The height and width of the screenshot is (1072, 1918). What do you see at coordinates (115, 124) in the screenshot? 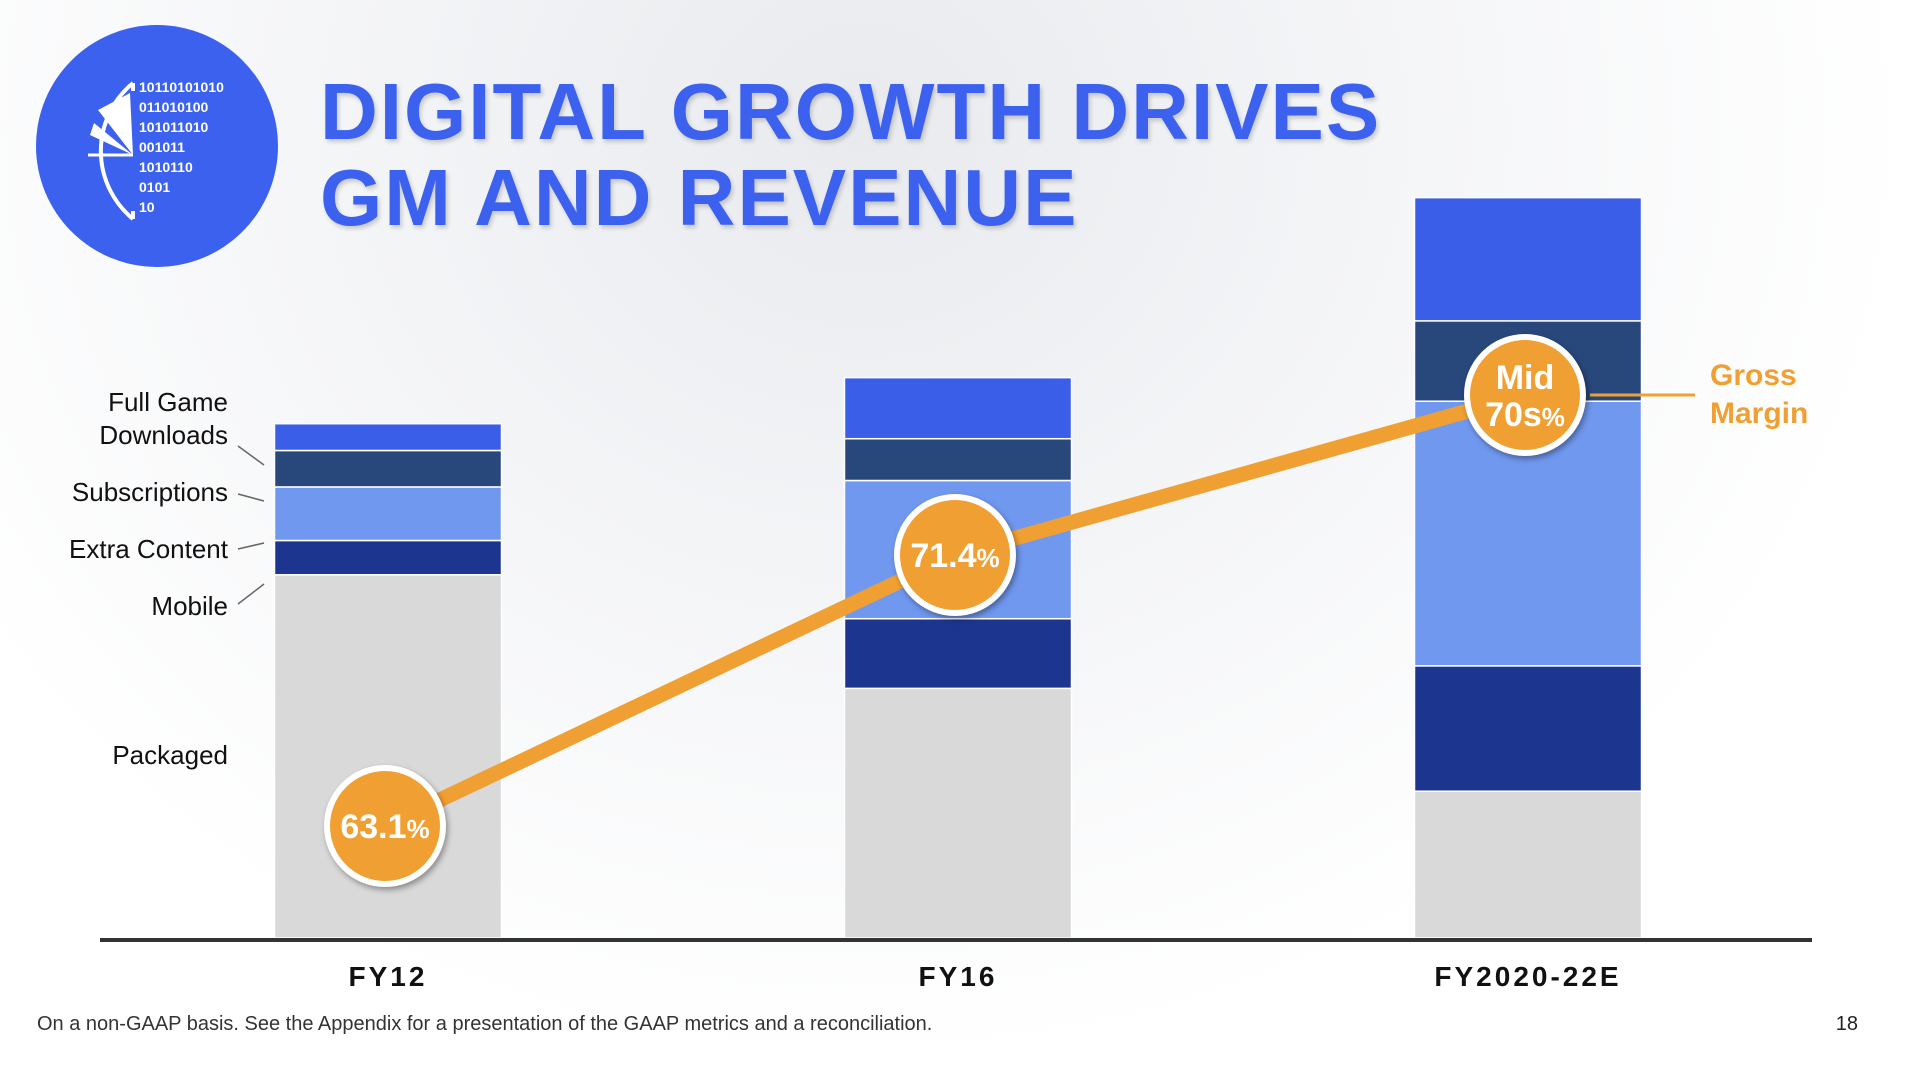
I see `logo-gauge-needle` at bounding box center [115, 124].